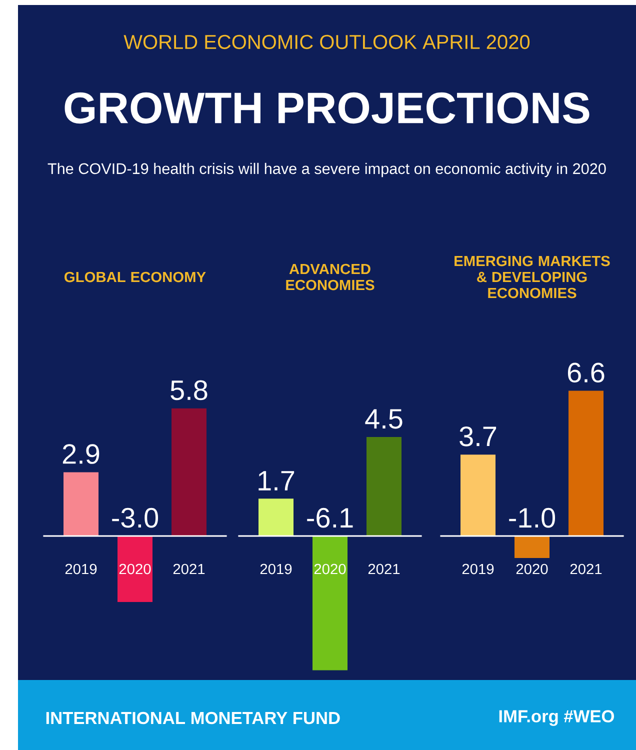  I want to click on text: IMF.org #WEO, so click(556, 718).